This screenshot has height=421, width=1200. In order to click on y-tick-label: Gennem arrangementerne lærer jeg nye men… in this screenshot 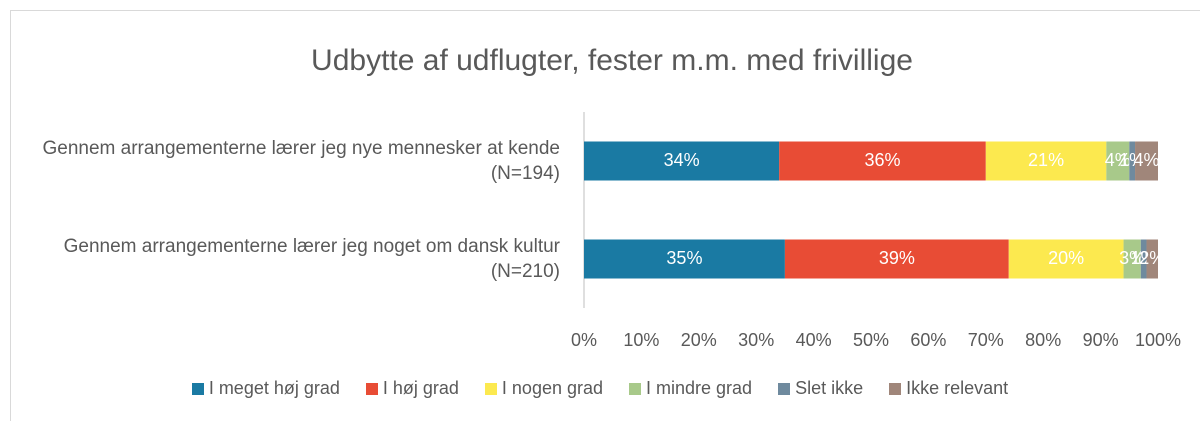, I will do `click(301, 161)`.